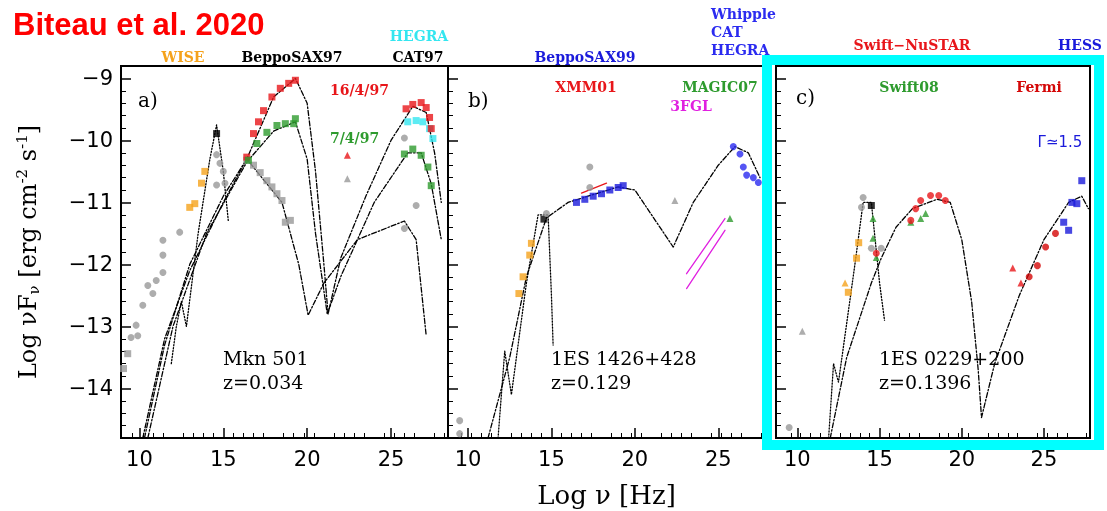  What do you see at coordinates (90, 264) in the screenshot?
I see `y-tick-label: −12` at bounding box center [90, 264].